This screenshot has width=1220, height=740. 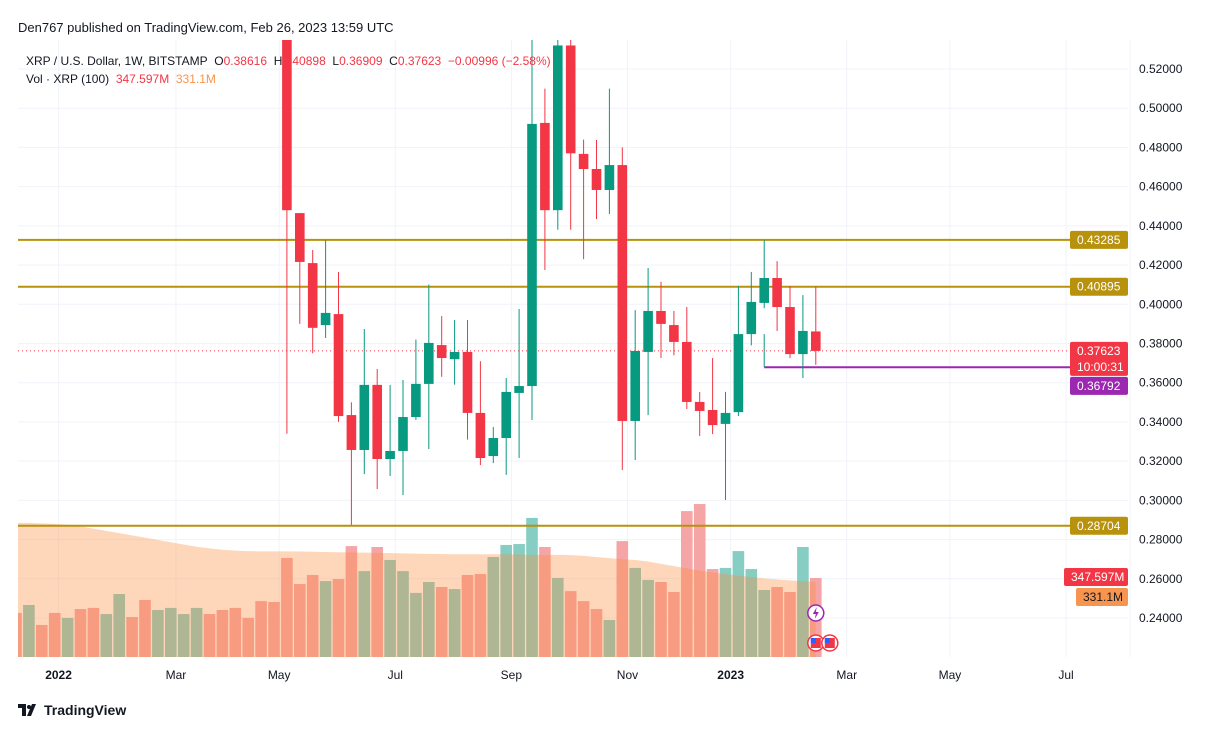 I want to click on level-price-label: 0.40895, so click(x=1099, y=286).